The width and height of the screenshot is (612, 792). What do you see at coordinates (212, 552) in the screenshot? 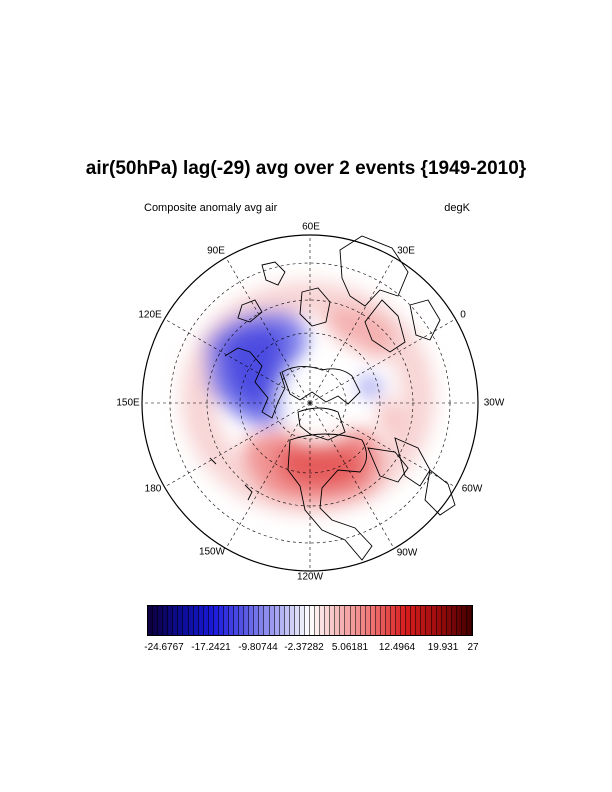
I see `lon-label-150w: 150W` at bounding box center [212, 552].